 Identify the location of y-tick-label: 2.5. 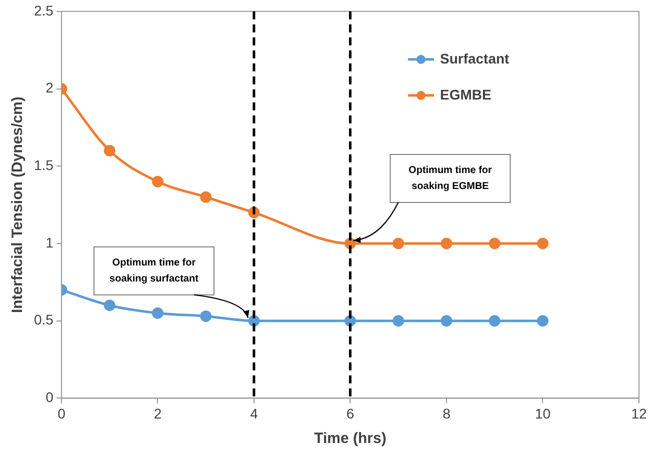
(44, 10).